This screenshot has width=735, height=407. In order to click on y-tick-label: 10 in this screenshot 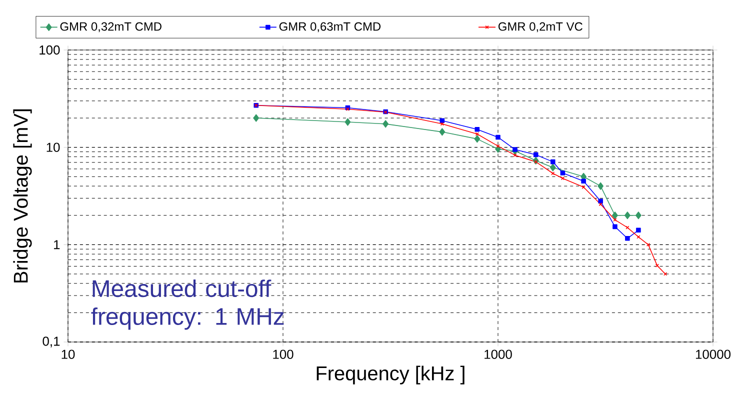, I will do `click(53, 147)`.